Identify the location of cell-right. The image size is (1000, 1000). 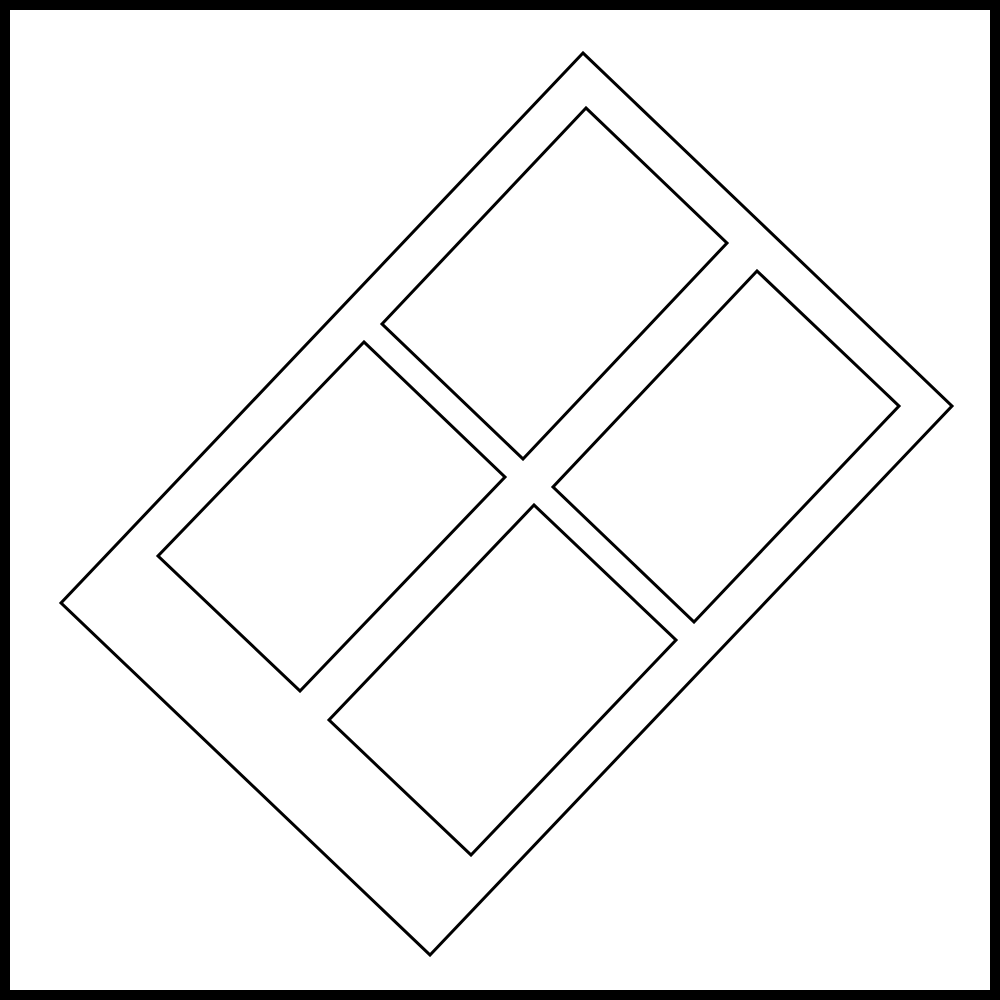
(726, 446).